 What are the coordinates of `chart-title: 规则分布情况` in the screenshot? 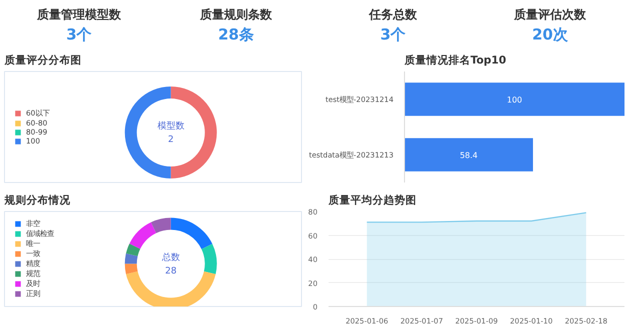 It's located at (38, 200).